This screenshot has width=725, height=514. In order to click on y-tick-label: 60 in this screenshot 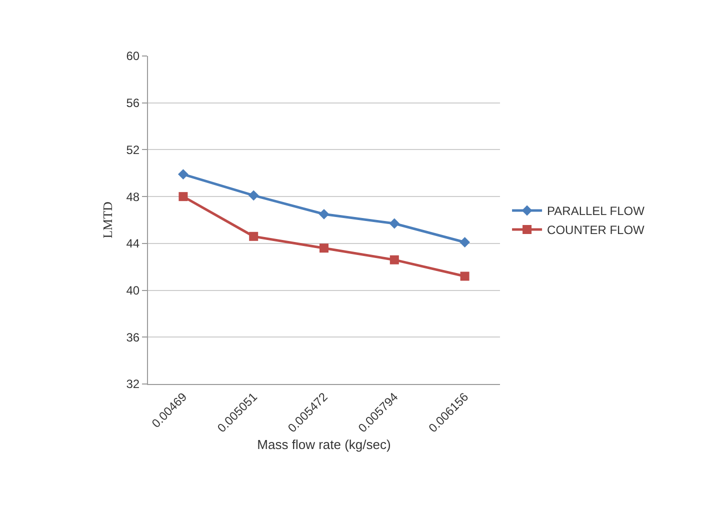, I will do `click(133, 56)`.